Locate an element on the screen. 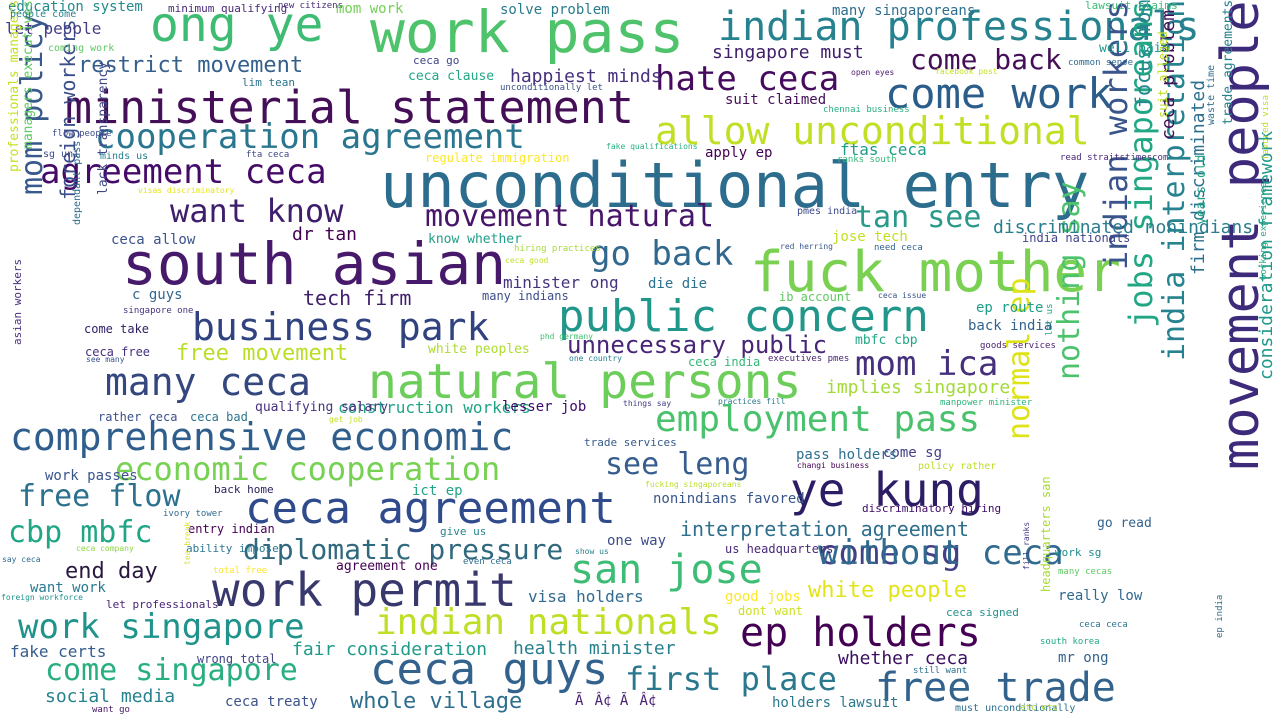 This screenshot has width=1280, height=720. cloud-word: san jose is located at coordinates (666, 570).